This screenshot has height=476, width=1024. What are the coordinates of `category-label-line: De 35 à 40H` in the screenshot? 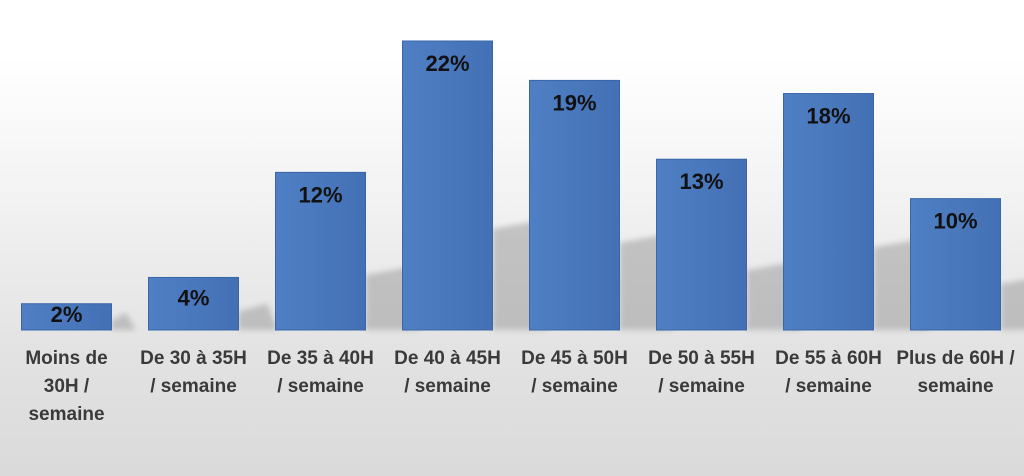 It's located at (320, 358).